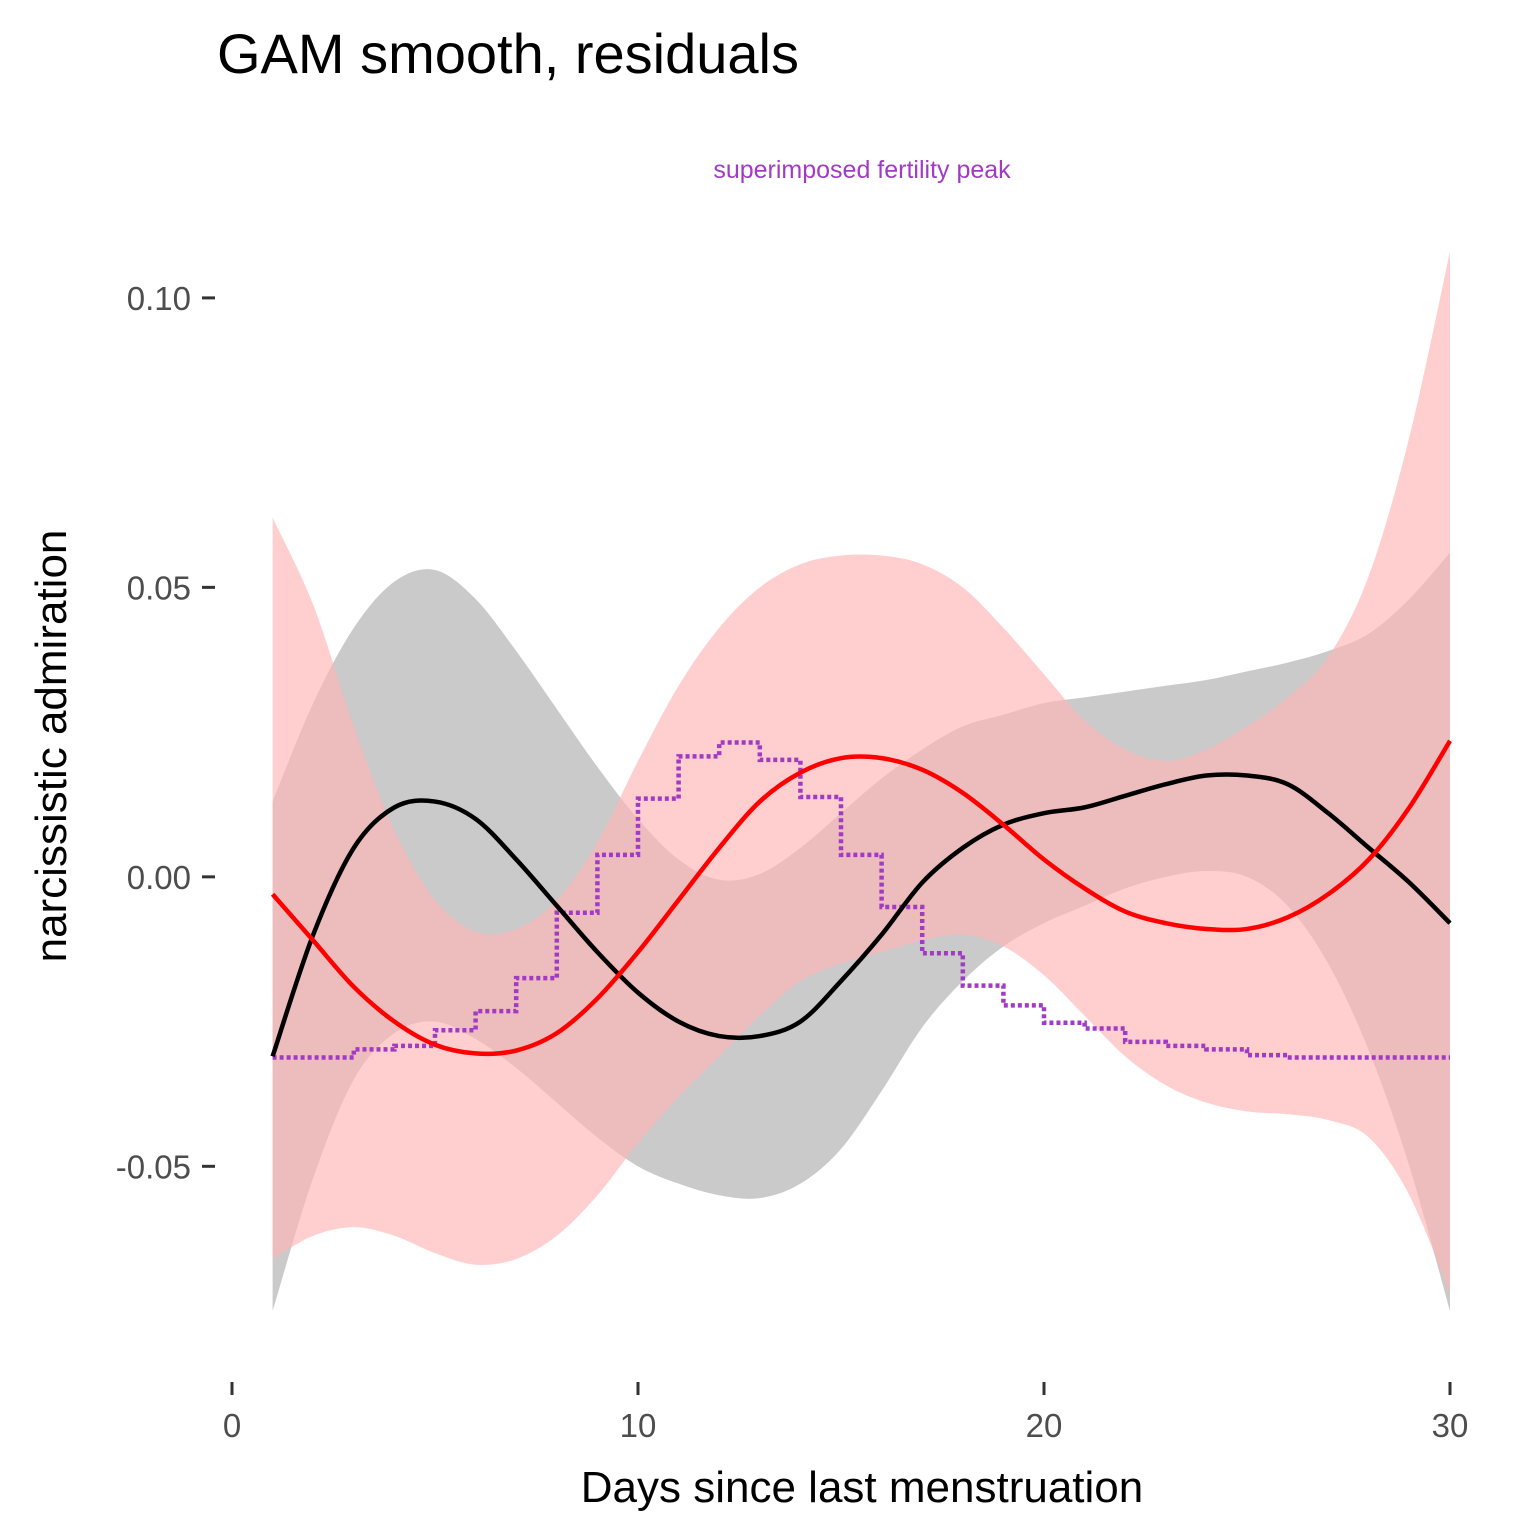 The height and width of the screenshot is (1536, 1536). I want to click on x-tick-label: 10, so click(638, 1425).